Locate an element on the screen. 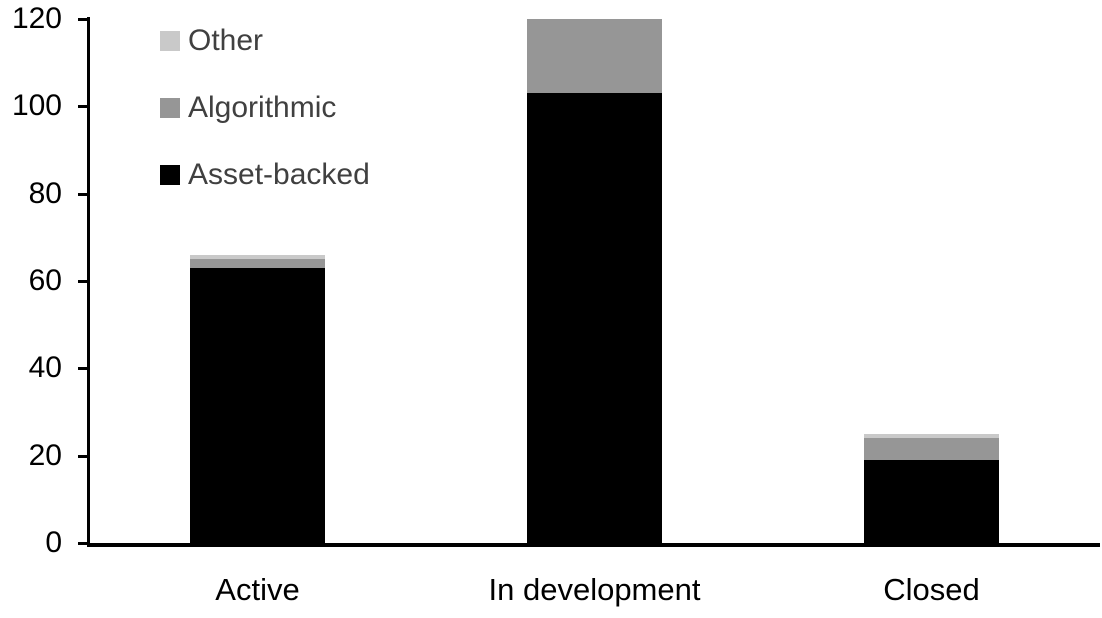  x-category-label-closed: Closed is located at coordinates (931, 589).